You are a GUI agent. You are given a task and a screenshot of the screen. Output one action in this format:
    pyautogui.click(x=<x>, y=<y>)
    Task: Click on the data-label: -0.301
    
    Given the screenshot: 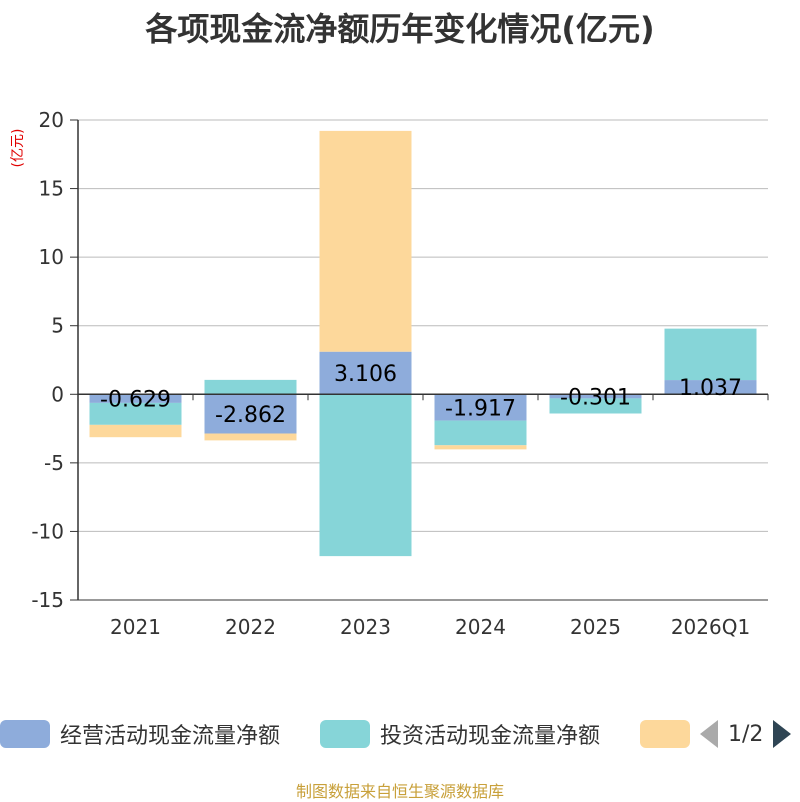 What is the action you would take?
    pyautogui.click(x=595, y=397)
    